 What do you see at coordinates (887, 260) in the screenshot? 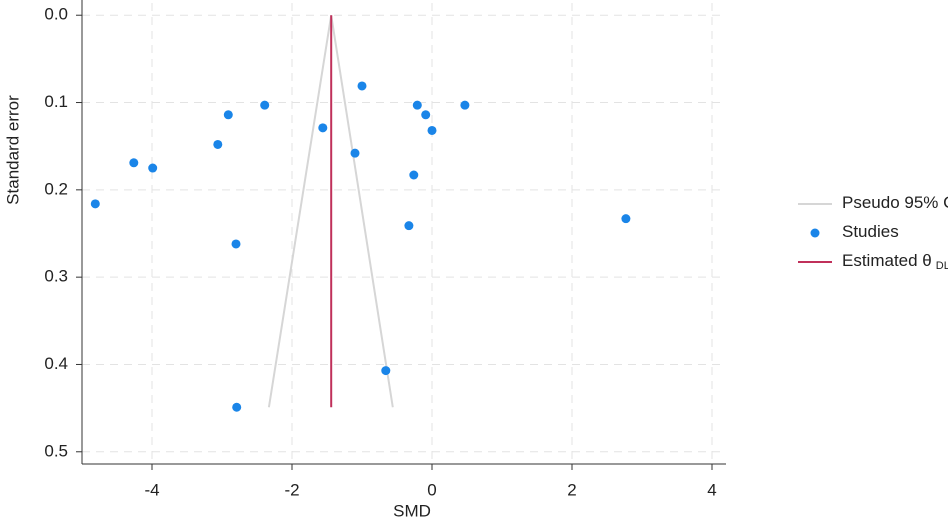
I see `legend-text: Estimated θ` at bounding box center [887, 260].